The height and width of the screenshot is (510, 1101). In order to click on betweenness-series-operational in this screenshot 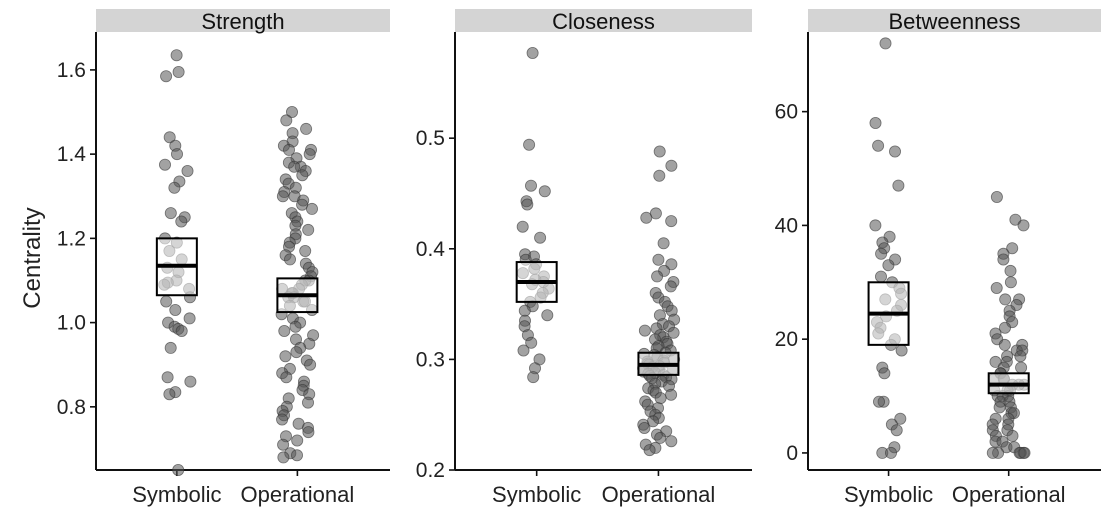, I will do `click(1008, 324)`.